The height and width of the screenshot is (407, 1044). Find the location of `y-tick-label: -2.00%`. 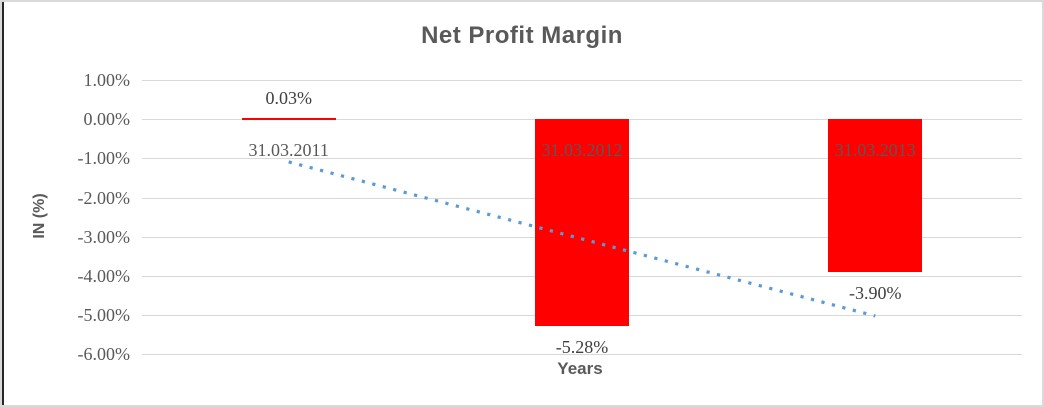

y-tick-label: -2.00% is located at coordinates (104, 197).